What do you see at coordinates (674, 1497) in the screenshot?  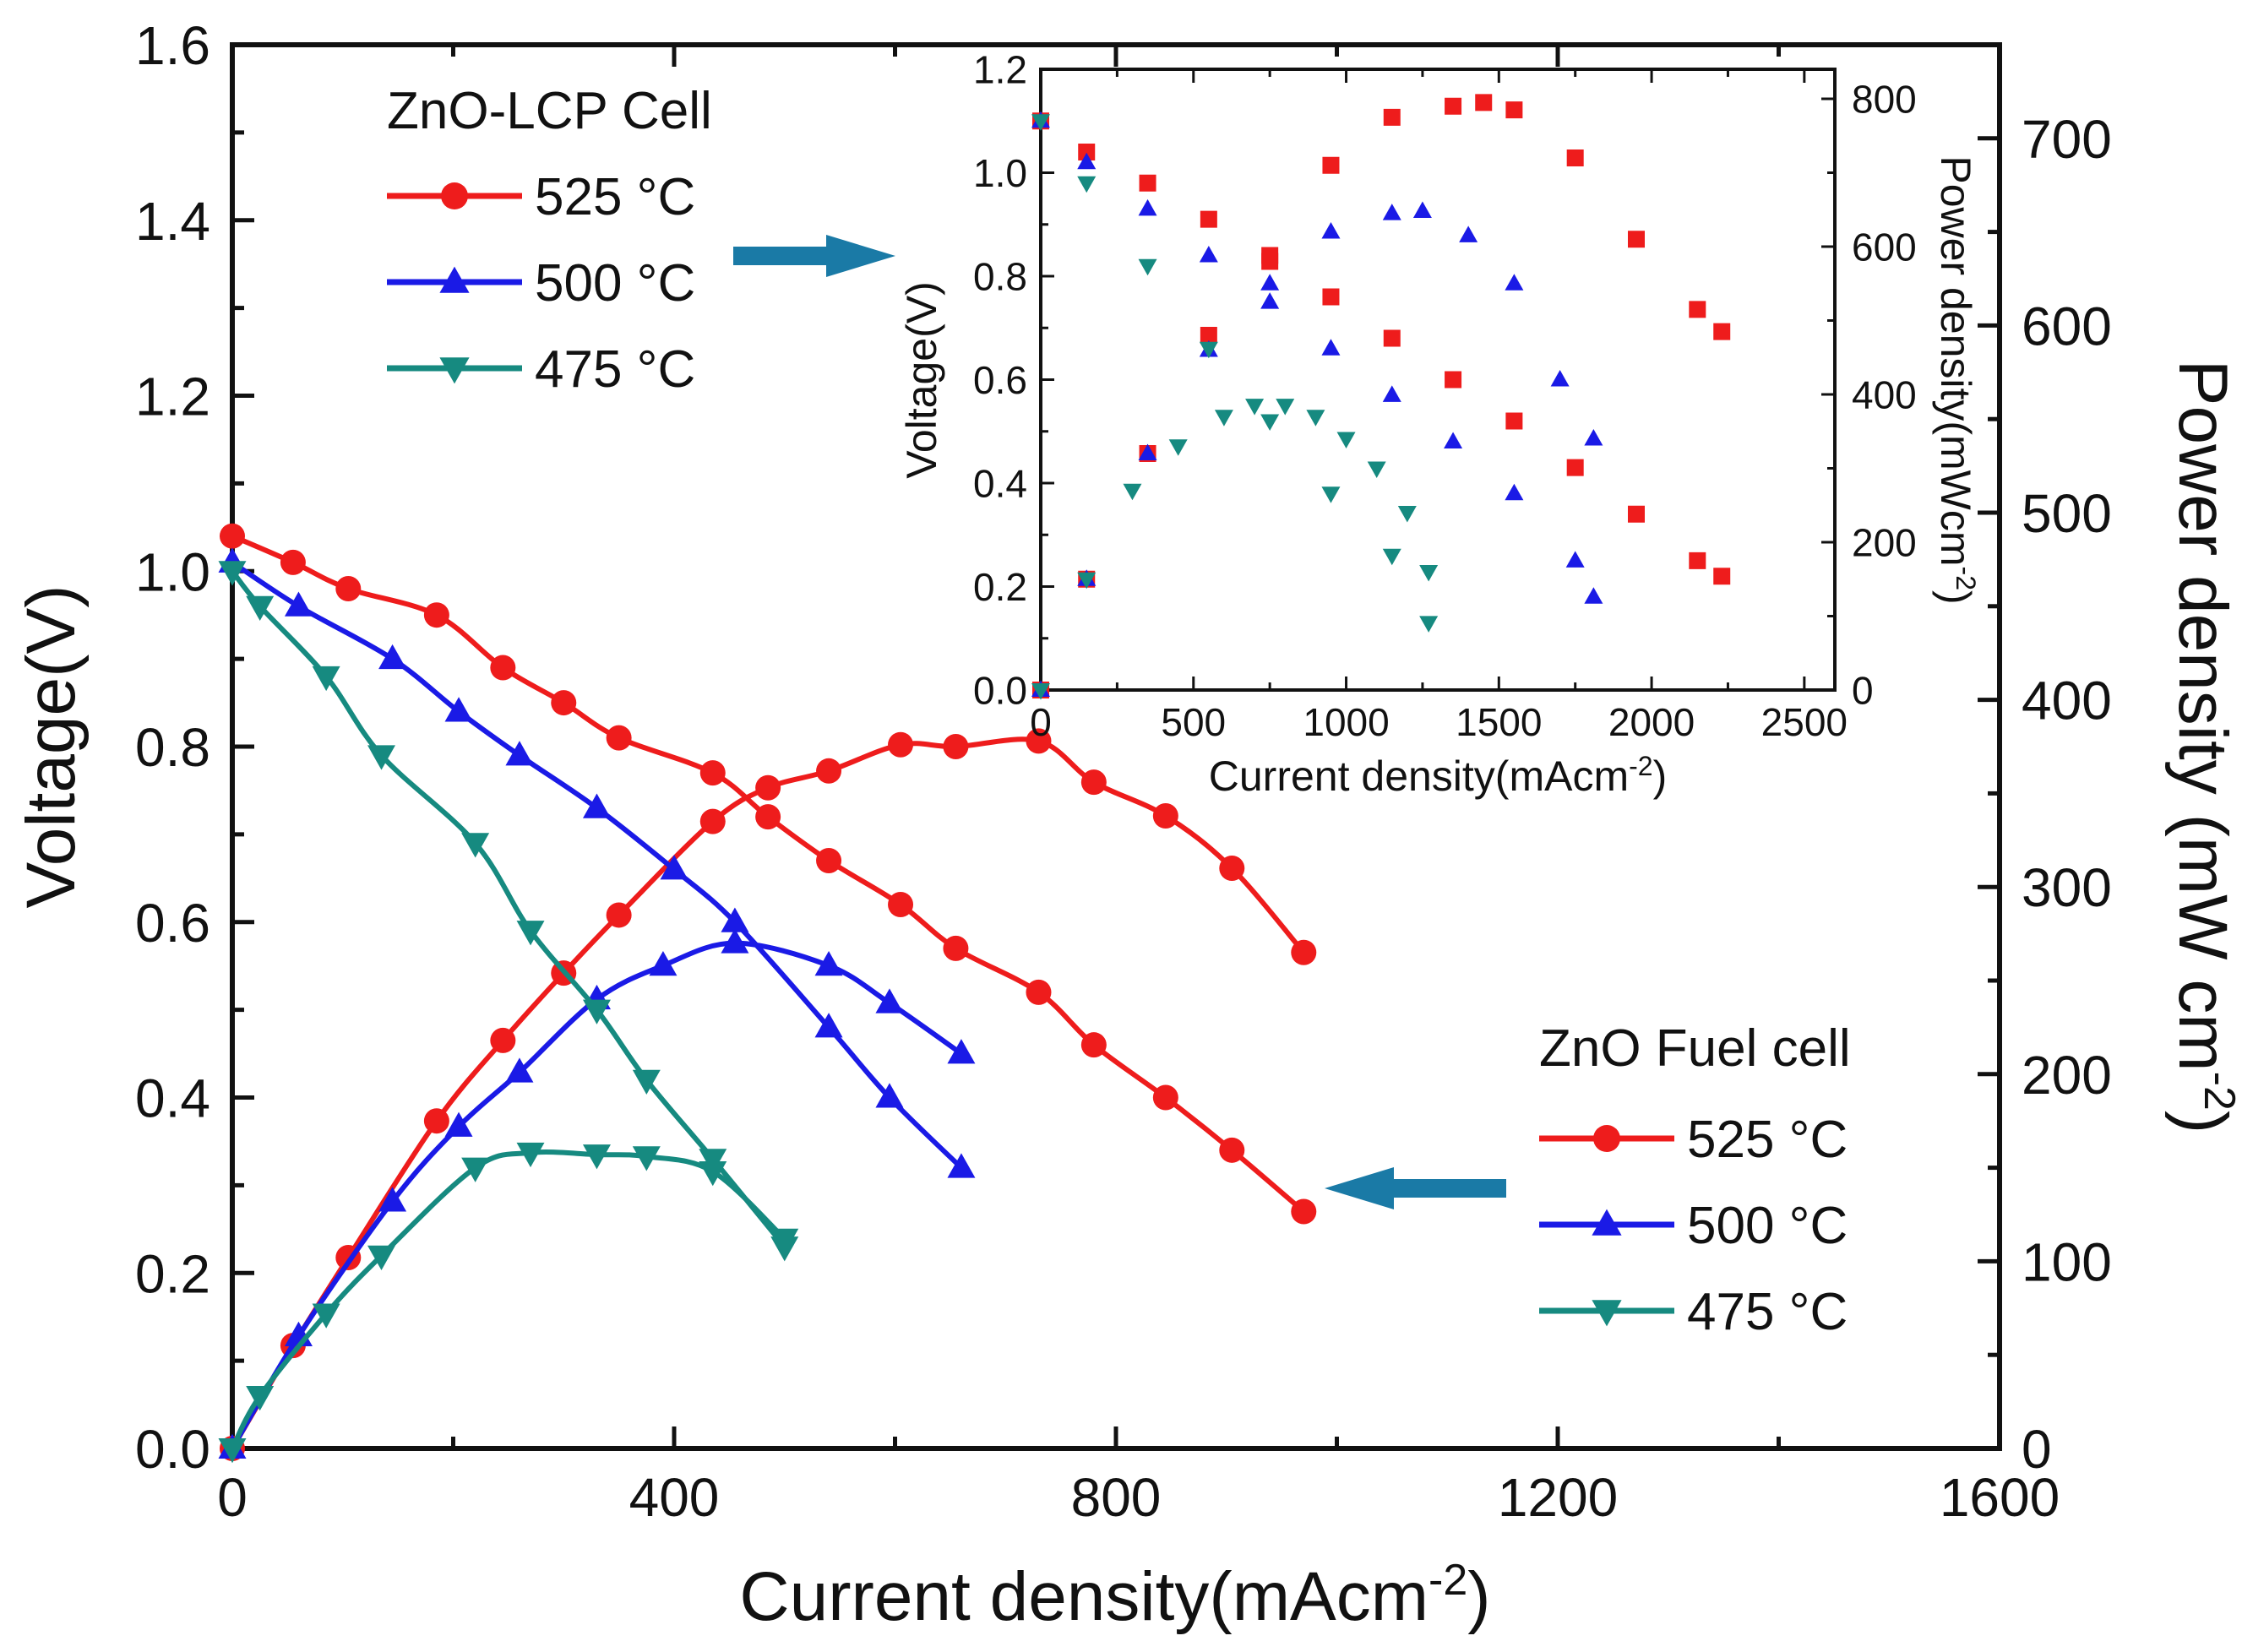 I see `main-xtick-label: 400` at bounding box center [674, 1497].